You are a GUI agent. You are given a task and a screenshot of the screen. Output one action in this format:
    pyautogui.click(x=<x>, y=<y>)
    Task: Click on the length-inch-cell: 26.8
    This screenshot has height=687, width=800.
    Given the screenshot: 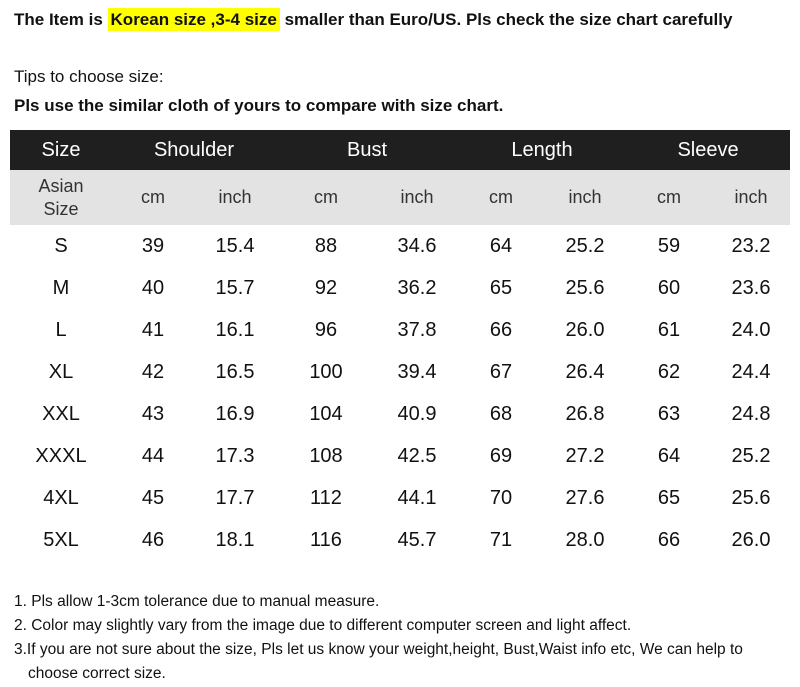 What is the action you would take?
    pyautogui.click(x=585, y=413)
    